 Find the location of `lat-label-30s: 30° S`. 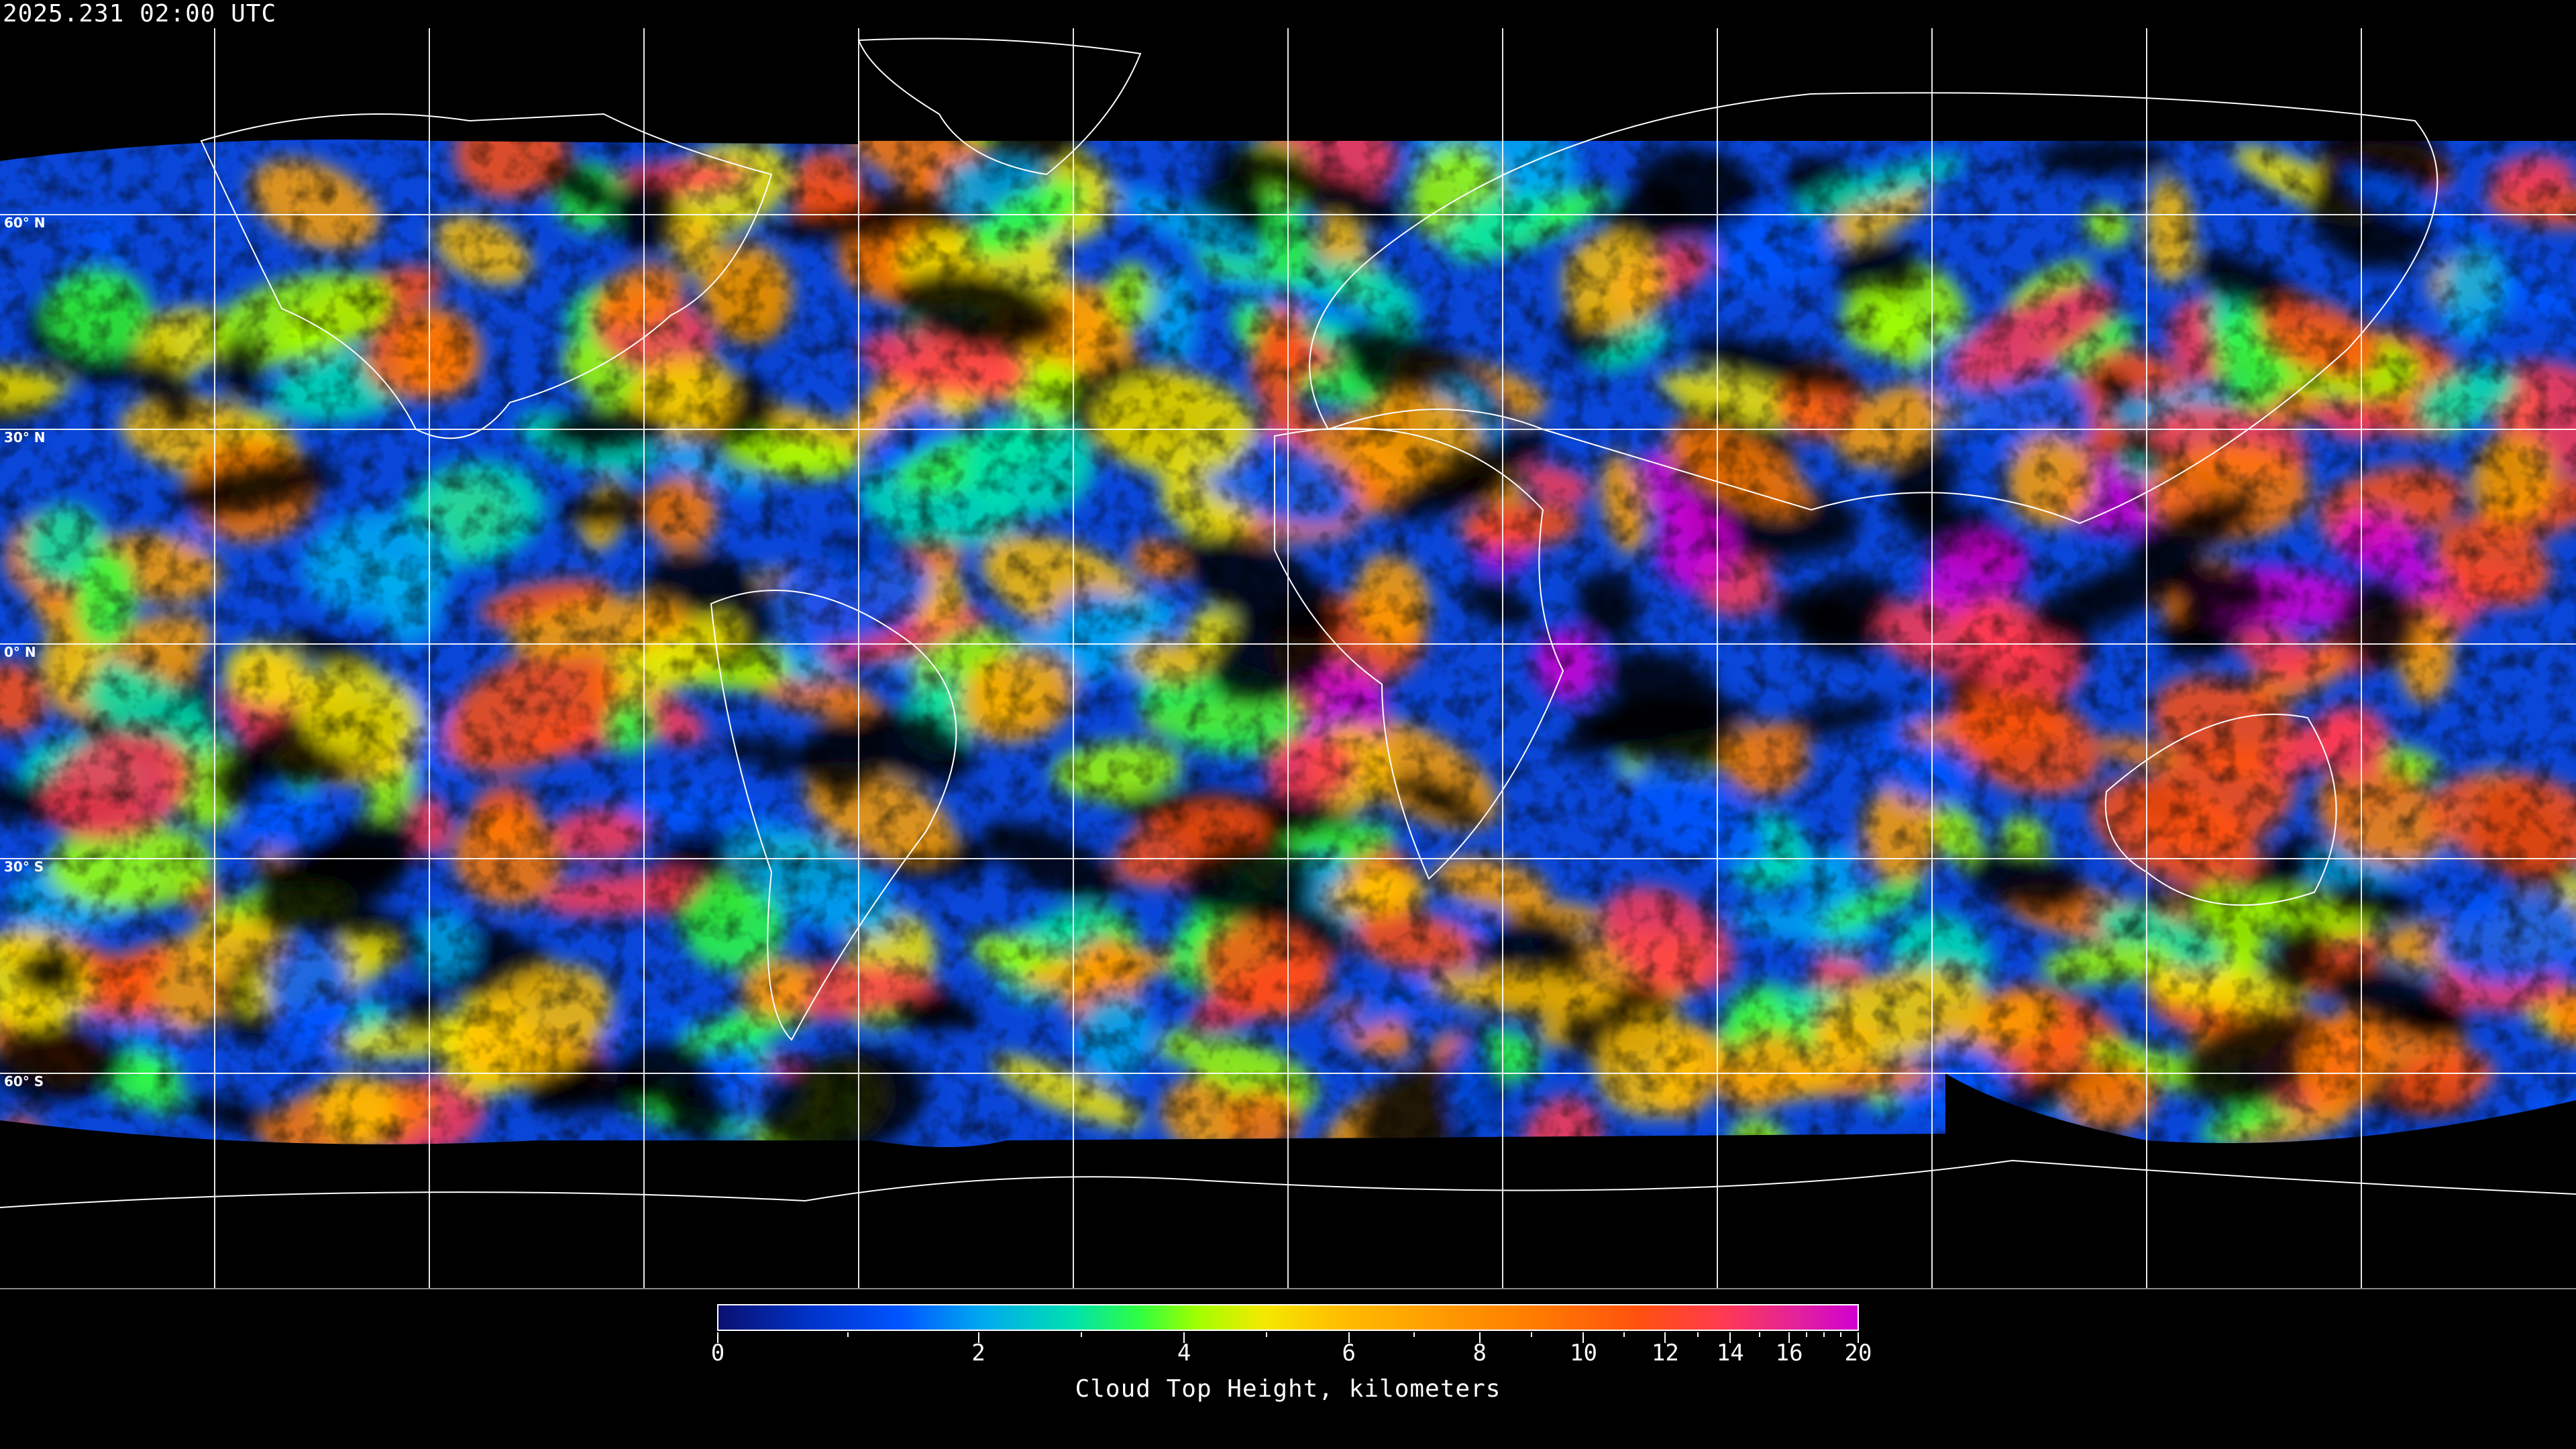

lat-label-30s: 30° S is located at coordinates (24, 867).